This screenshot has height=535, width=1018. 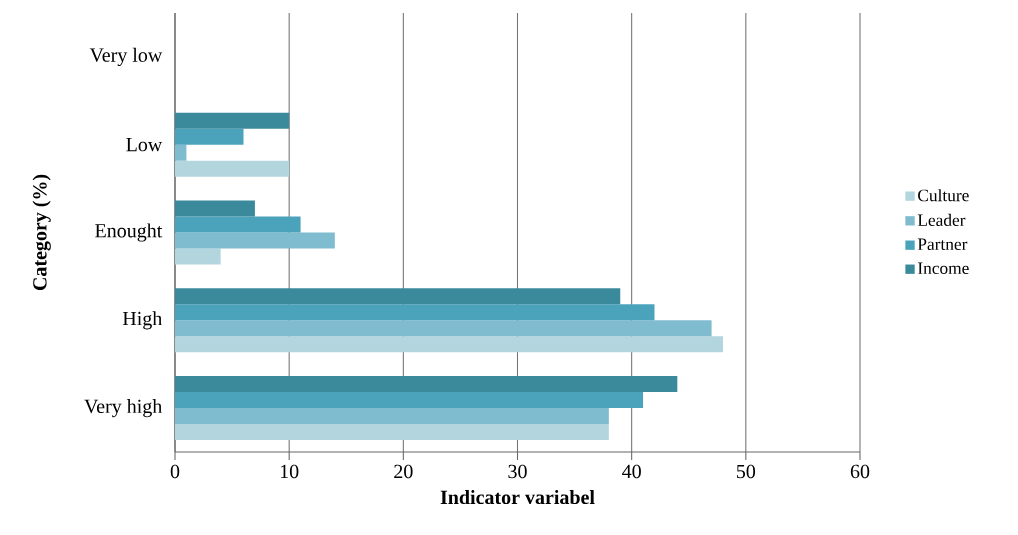 What do you see at coordinates (860, 471) in the screenshot?
I see `x-tick-label: 60` at bounding box center [860, 471].